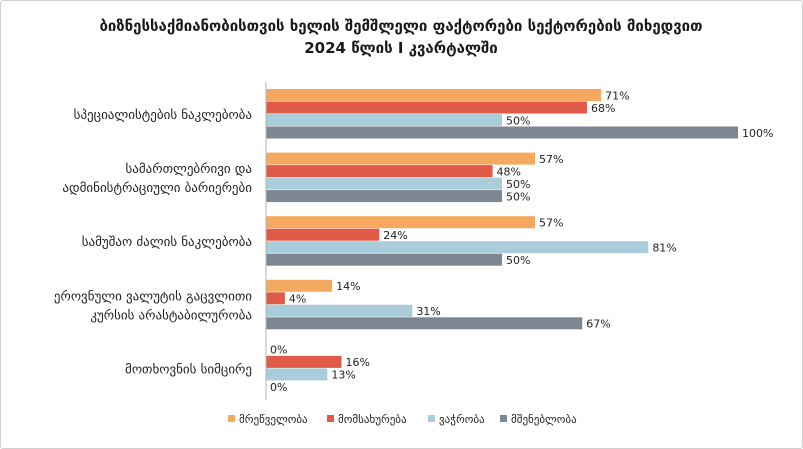  I want to click on category-label: მოთხოვნის სიმცირე, so click(188, 369).